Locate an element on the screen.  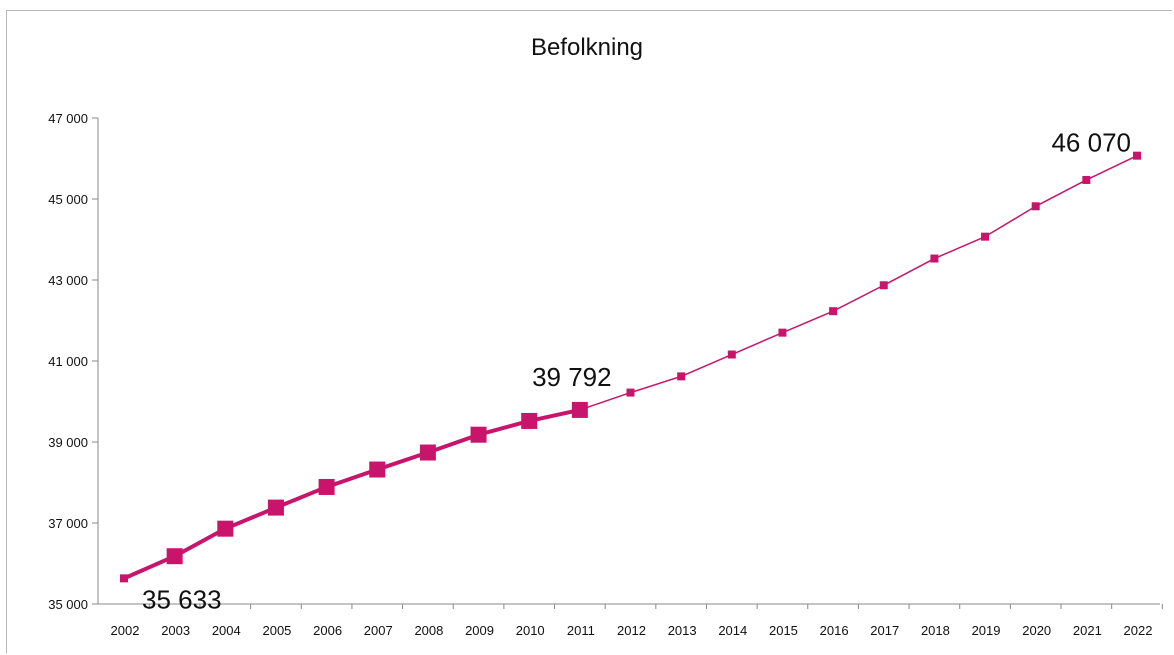
x-tick-label: 2009 is located at coordinates (479, 630).